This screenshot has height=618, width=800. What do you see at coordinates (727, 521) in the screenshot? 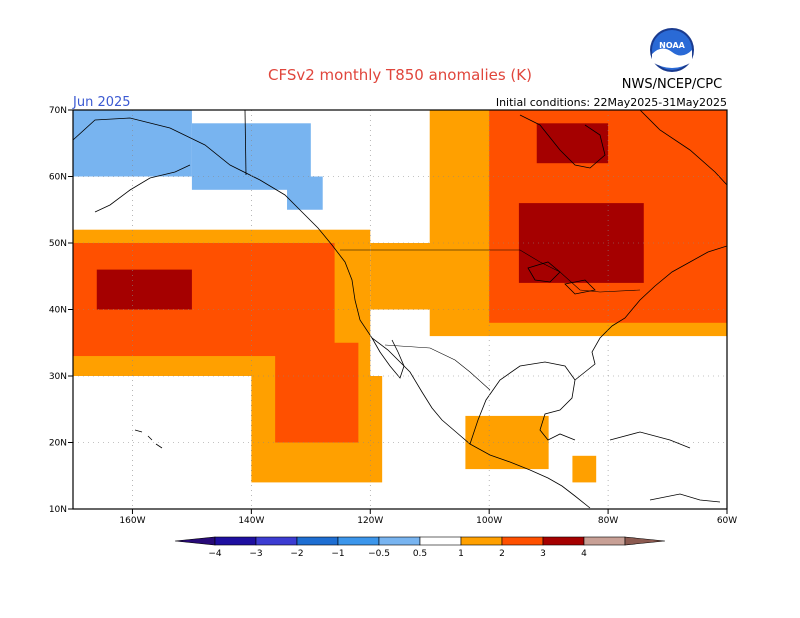
I see `x-tick-label: 60W` at bounding box center [727, 521].